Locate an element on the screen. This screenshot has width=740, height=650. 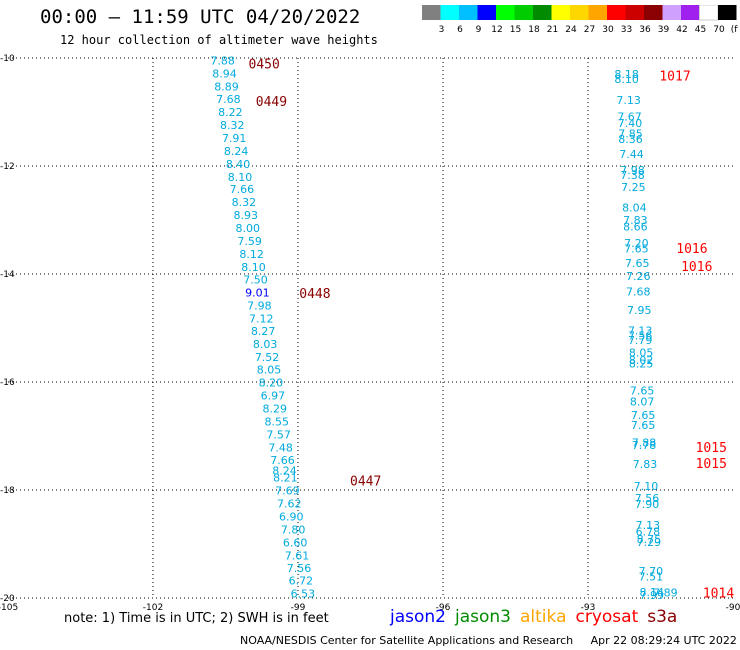
wave-height-point: 7.90 is located at coordinates (647, 504).